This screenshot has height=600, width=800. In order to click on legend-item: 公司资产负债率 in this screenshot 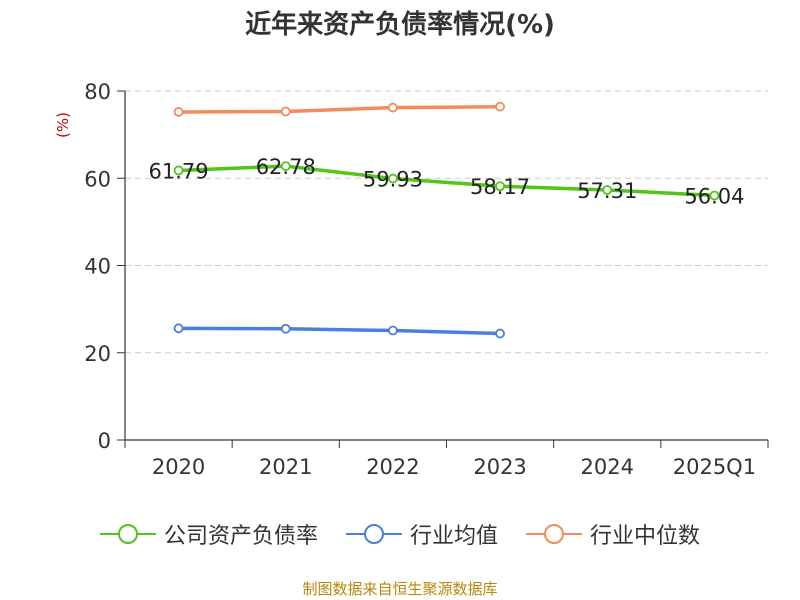, I will do `click(208, 534)`.